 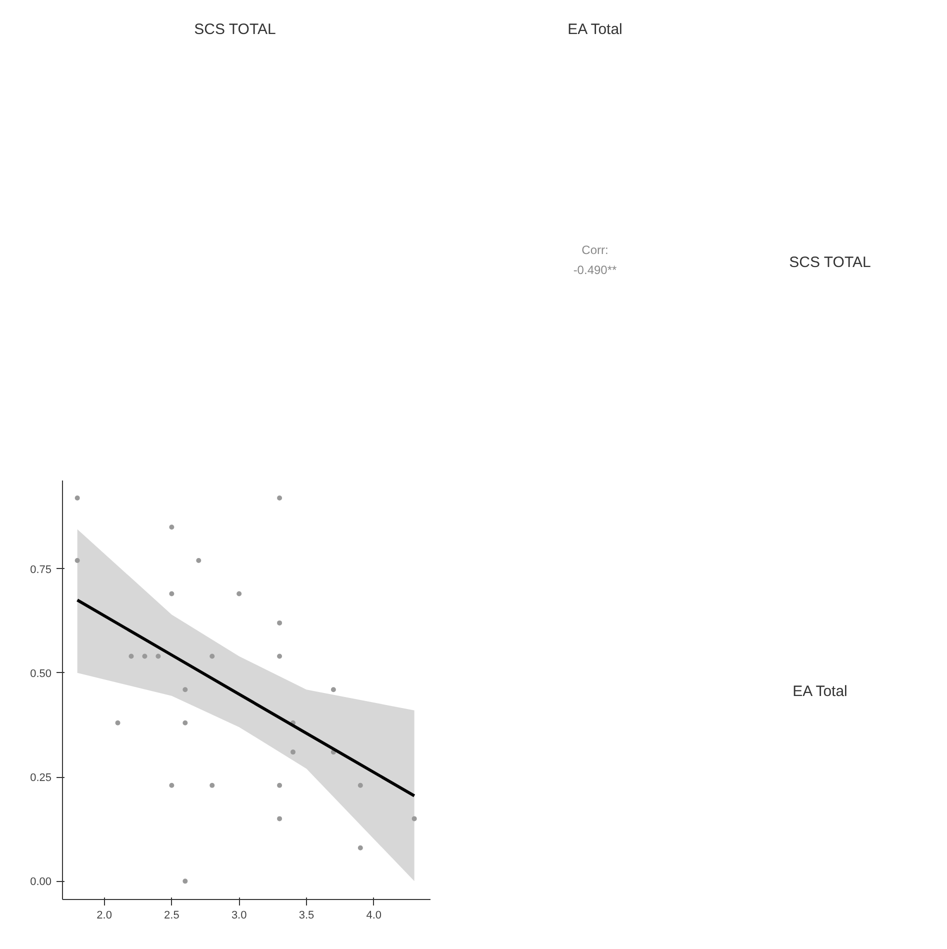 What do you see at coordinates (306, 916) in the screenshot?
I see `x-tick-label: 3.5` at bounding box center [306, 916].